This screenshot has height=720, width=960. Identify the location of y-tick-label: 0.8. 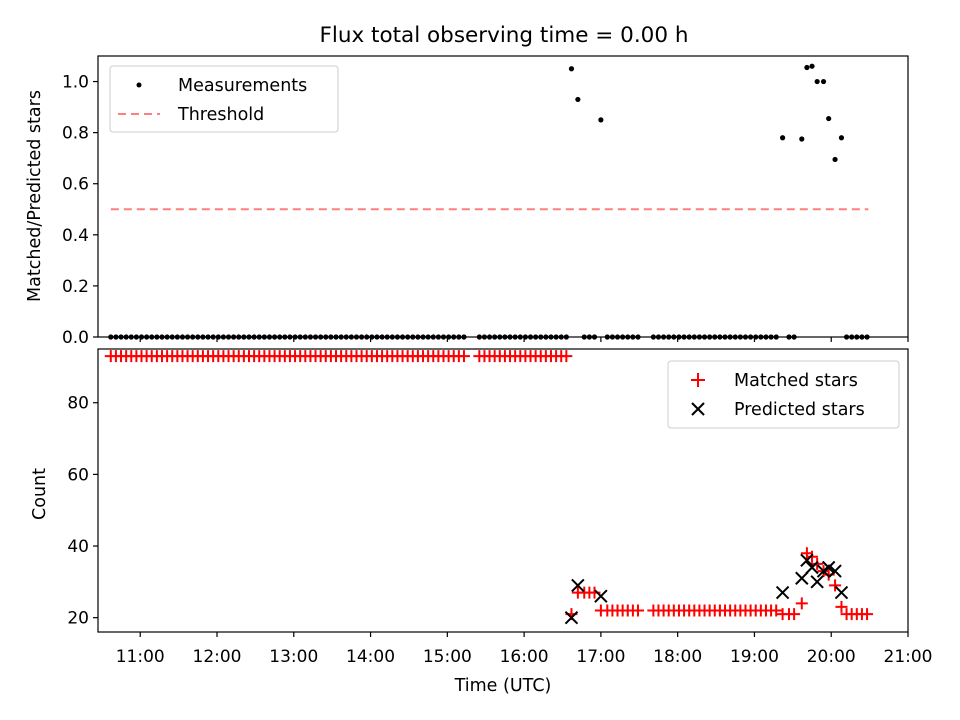
(75, 134).